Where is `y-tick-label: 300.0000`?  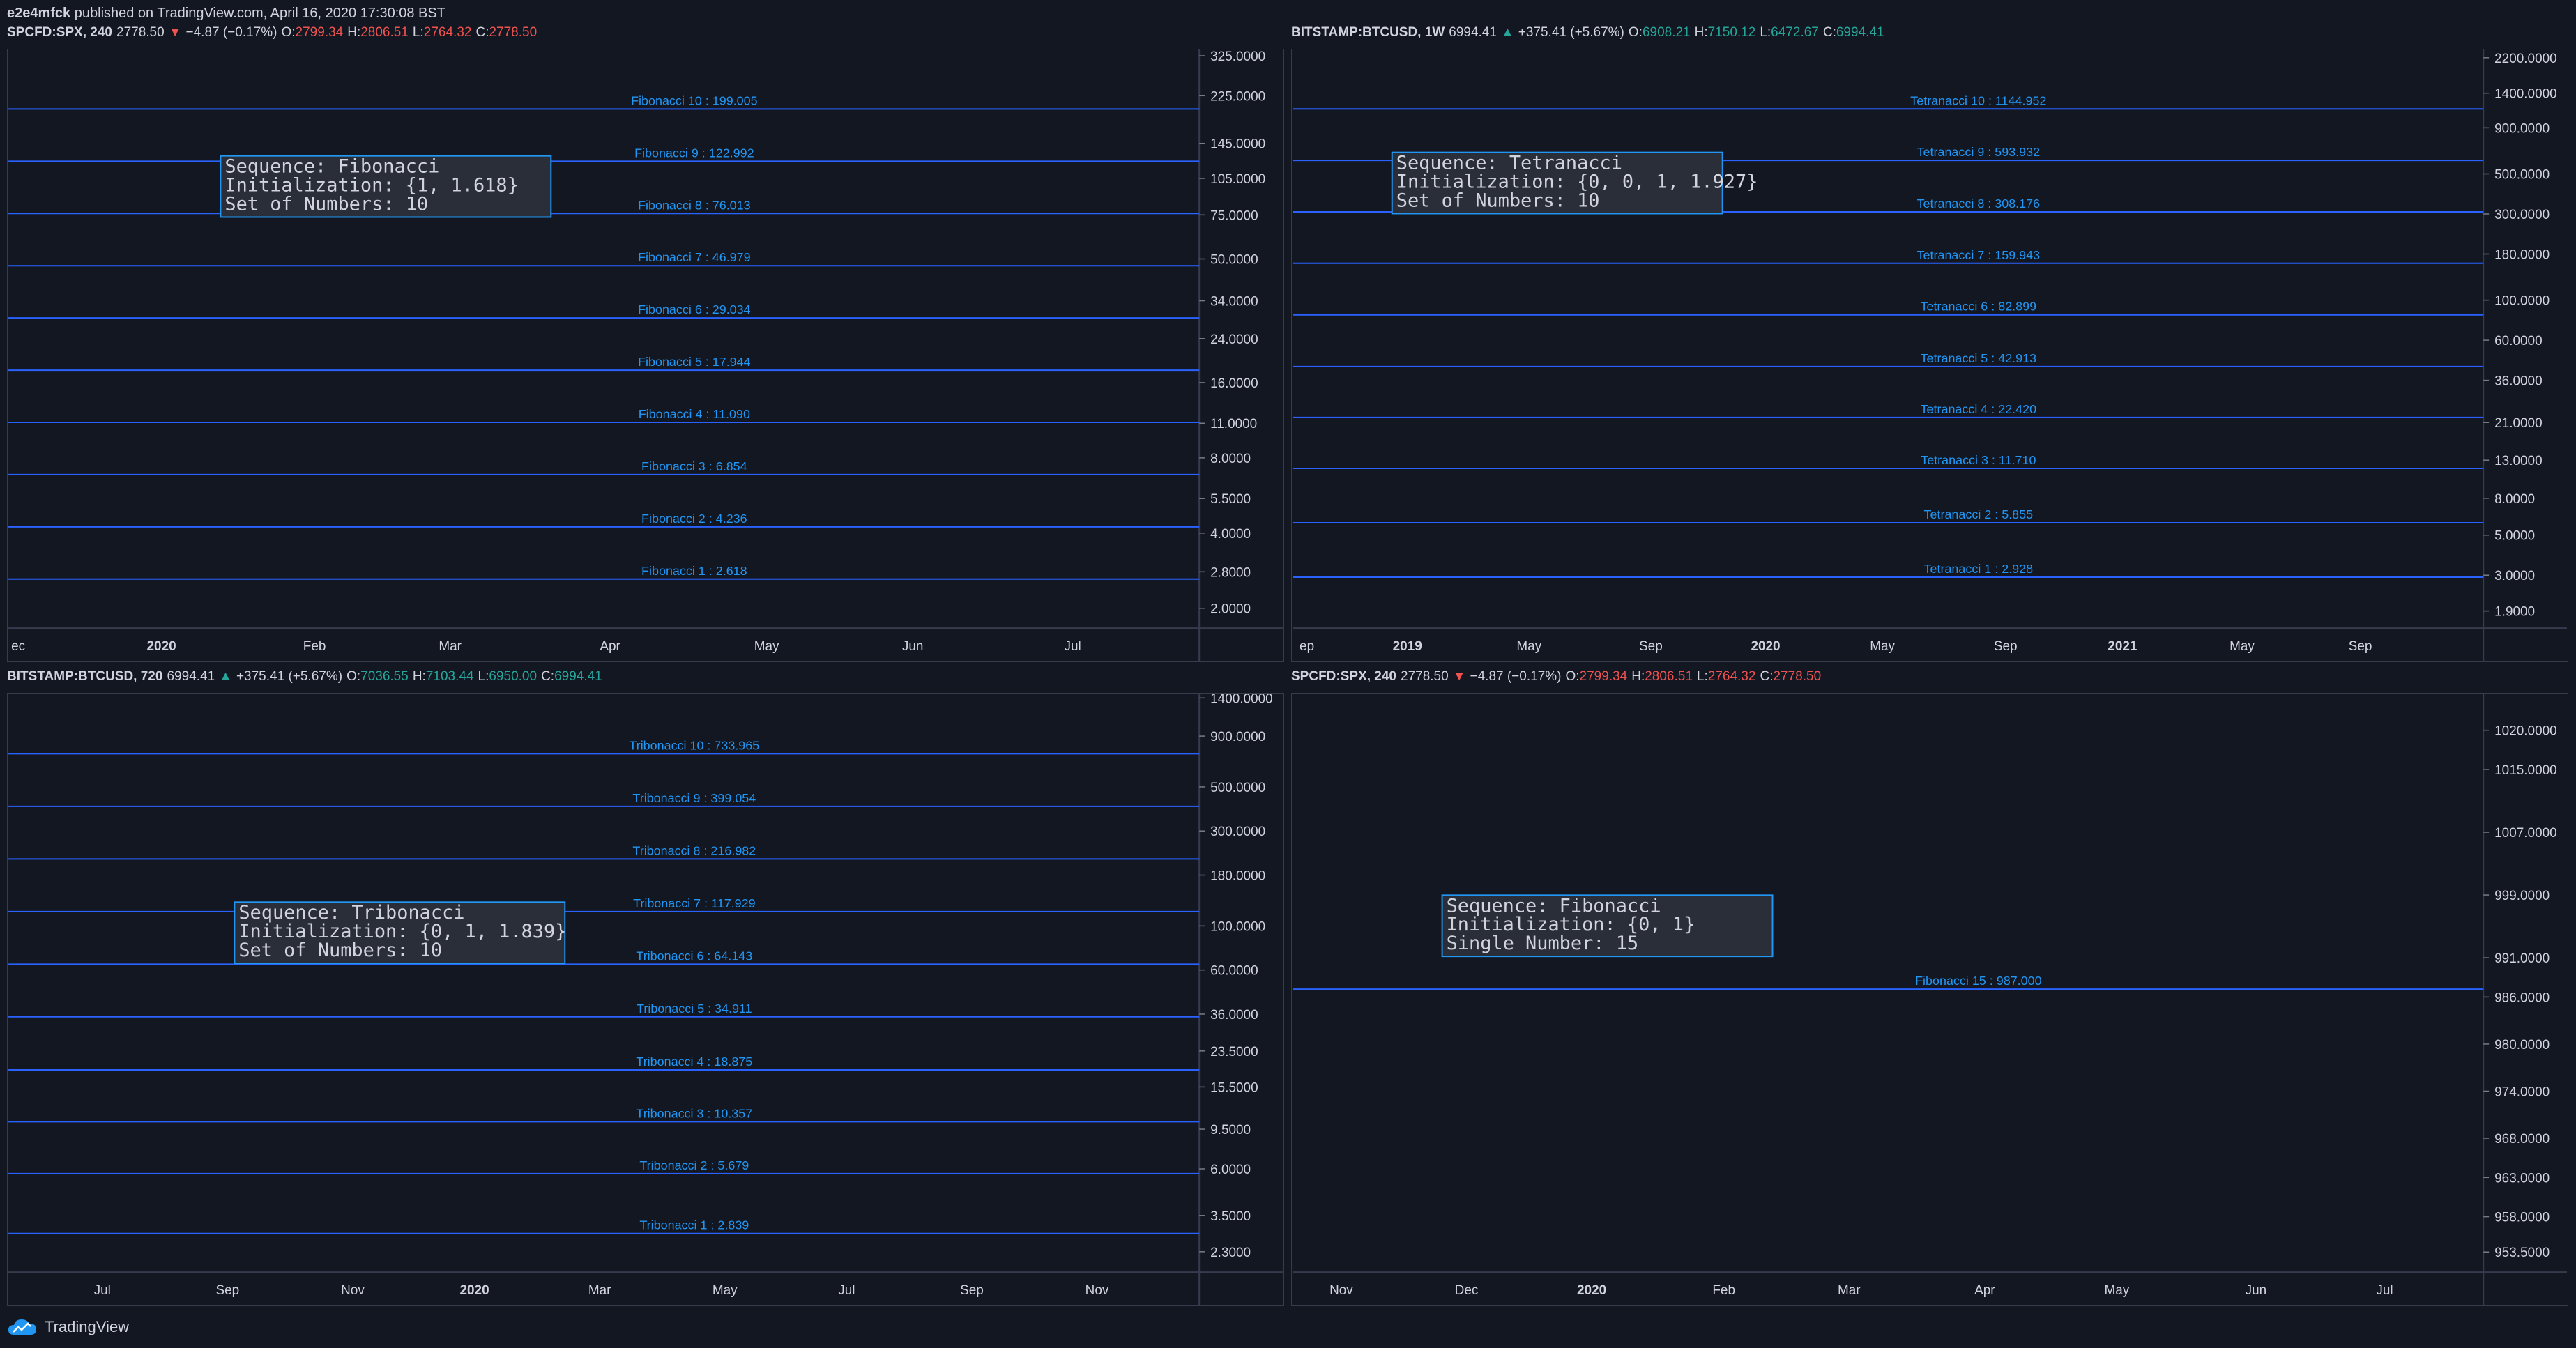
y-tick-label: 300.0000 is located at coordinates (2522, 215).